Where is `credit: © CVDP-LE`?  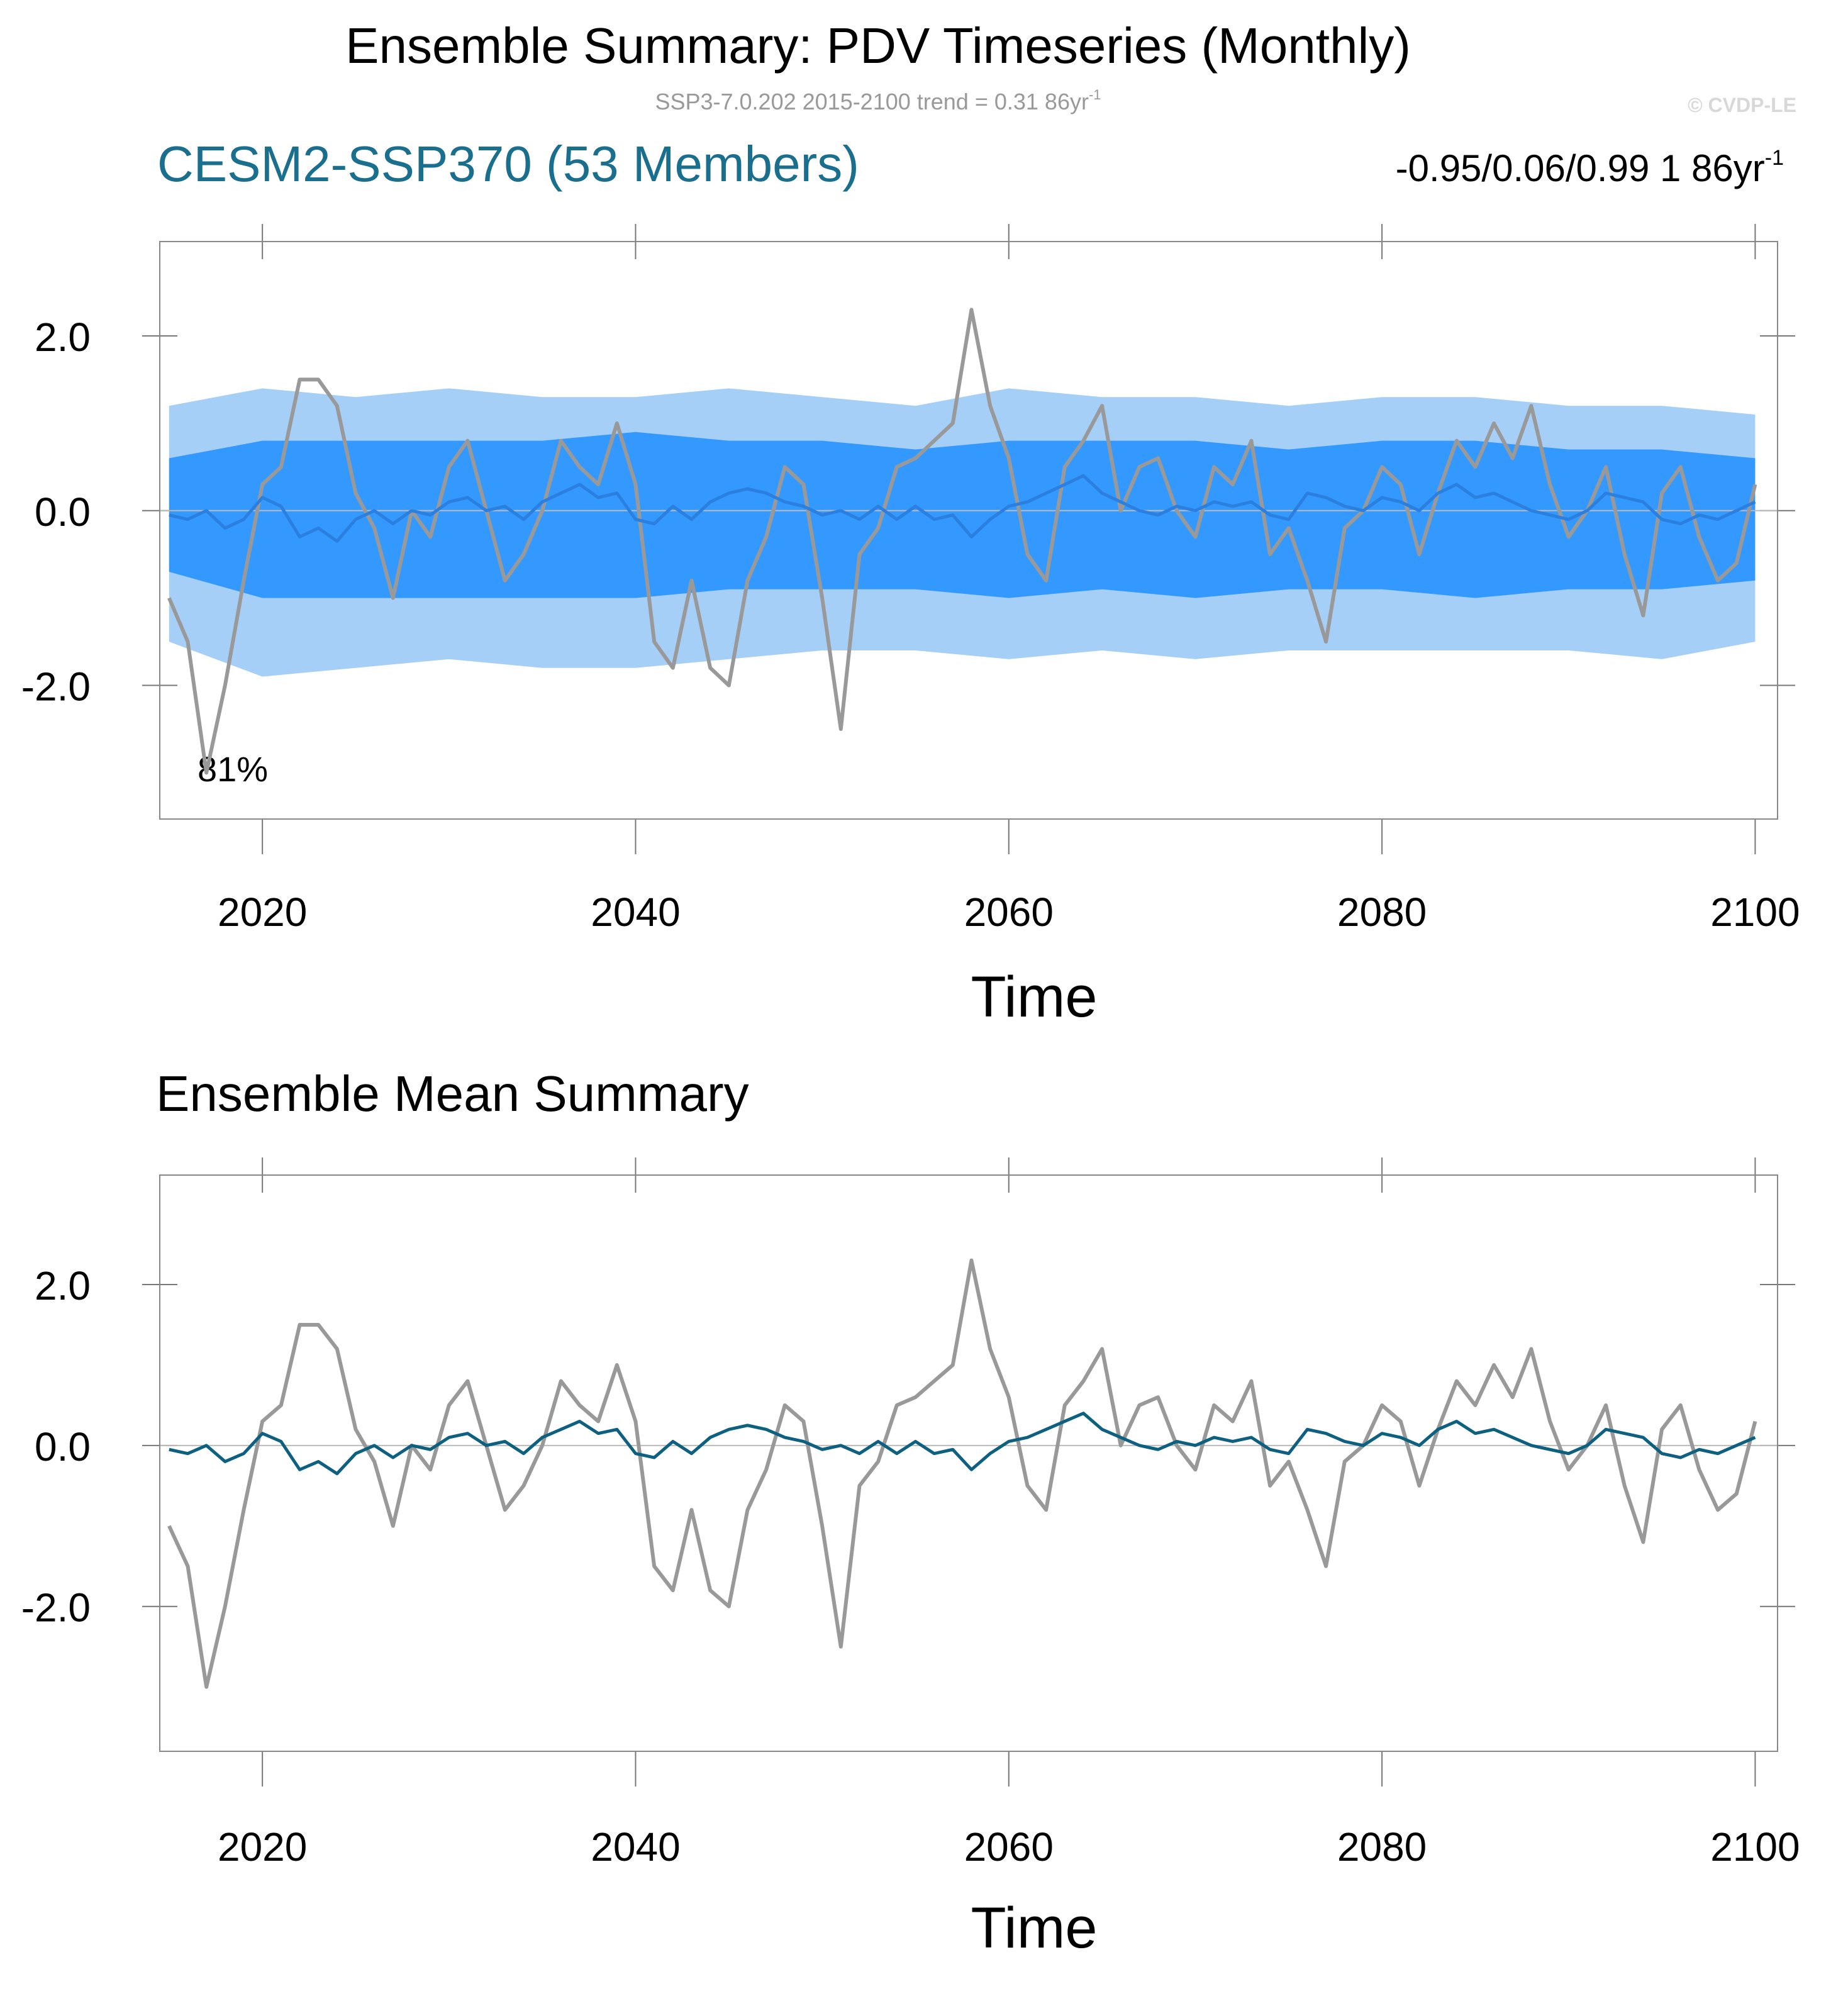 credit: © CVDP-LE is located at coordinates (1742, 105).